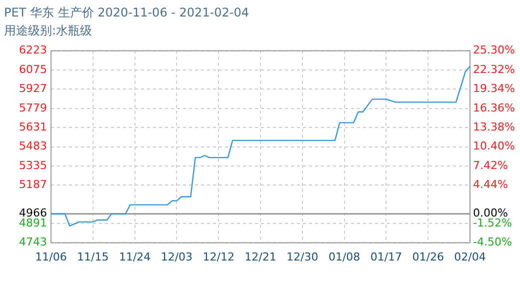 This screenshot has height=300, width=520. Describe the element at coordinates (134, 257) in the screenshot. I see `x-tick-label: 11/24` at that location.